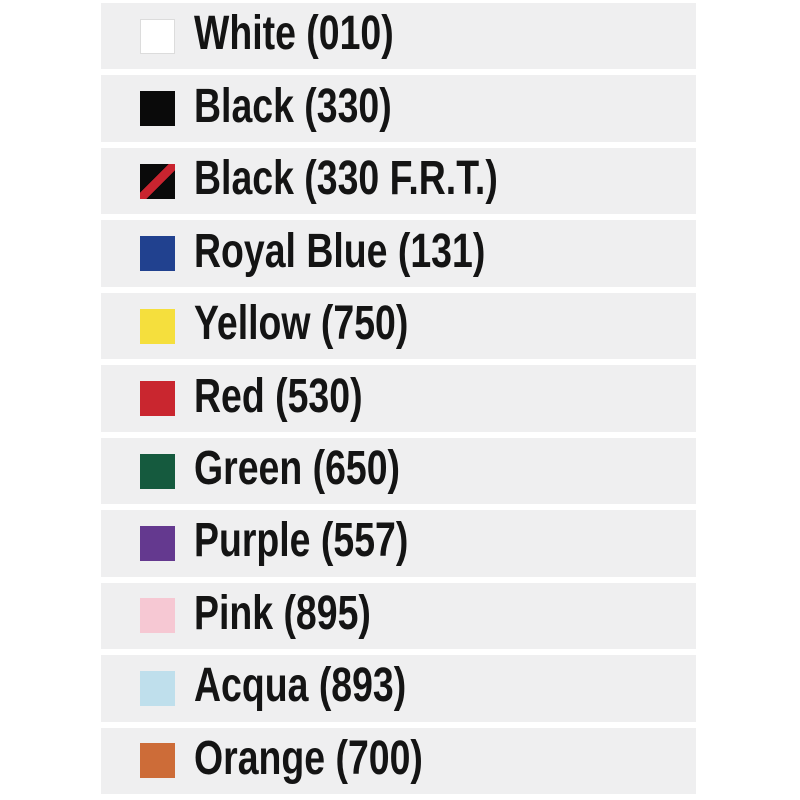 The width and height of the screenshot is (800, 800). I want to click on color-option-label: Royal Blue (131), so click(340, 251).